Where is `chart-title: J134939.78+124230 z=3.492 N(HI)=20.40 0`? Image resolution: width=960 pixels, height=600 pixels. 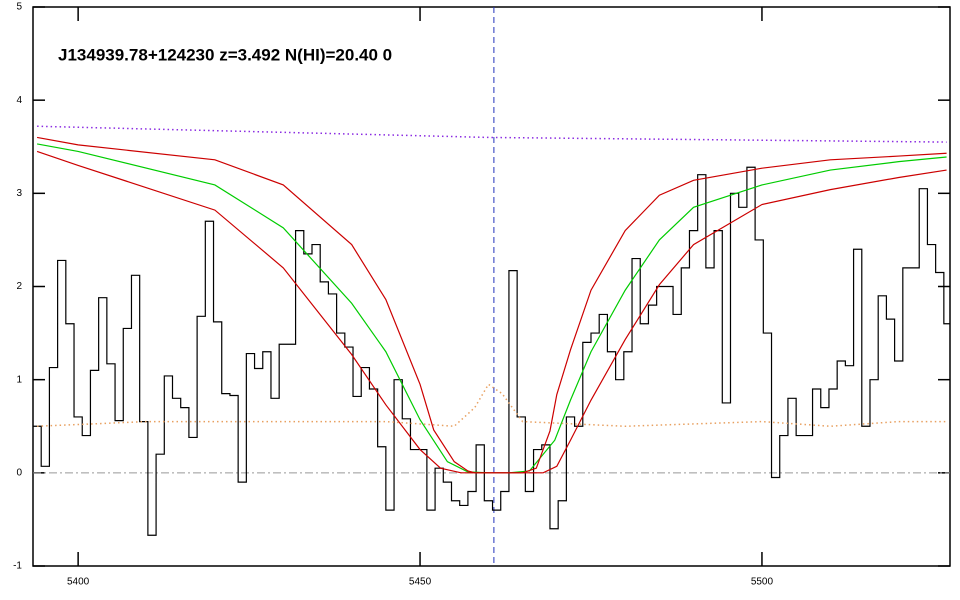 chart-title: J134939.78+124230 z=3.492 N(HI)=20.40 0 is located at coordinates (225, 54).